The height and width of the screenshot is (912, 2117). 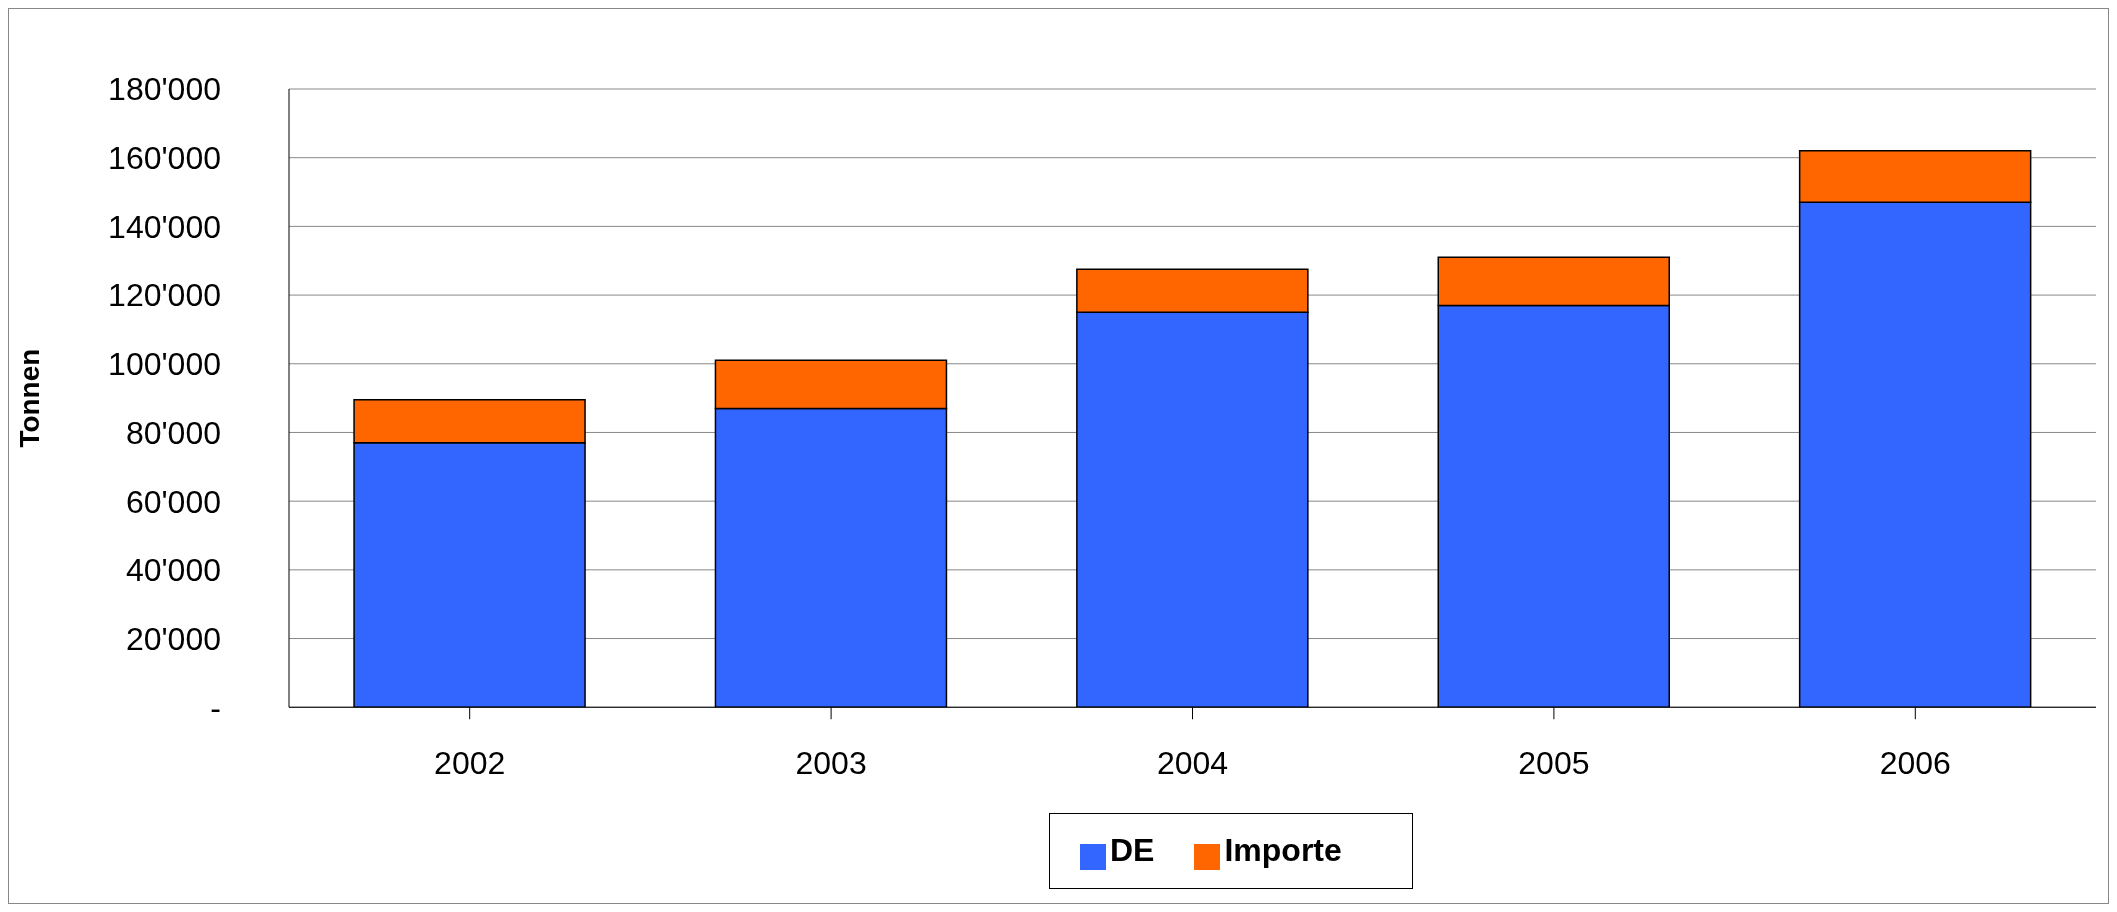 What do you see at coordinates (164, 226) in the screenshot?
I see `y-tick-label: 140'000` at bounding box center [164, 226].